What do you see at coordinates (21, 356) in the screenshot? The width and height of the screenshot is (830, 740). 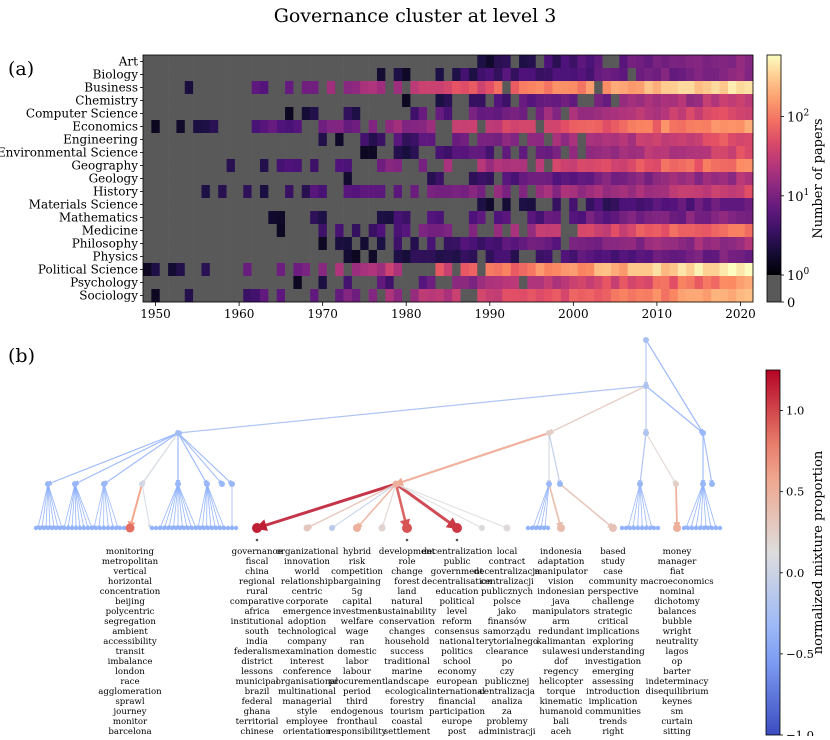 I see `panel-b-label: (b)` at bounding box center [21, 356].